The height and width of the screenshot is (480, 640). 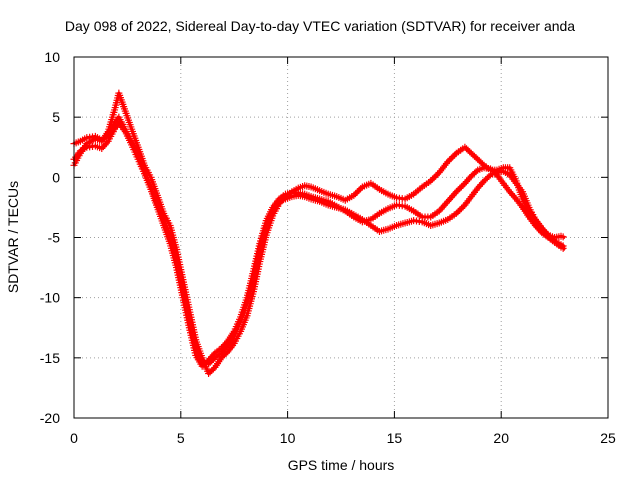 I want to click on x-tick-label: 10, so click(x=288, y=438).